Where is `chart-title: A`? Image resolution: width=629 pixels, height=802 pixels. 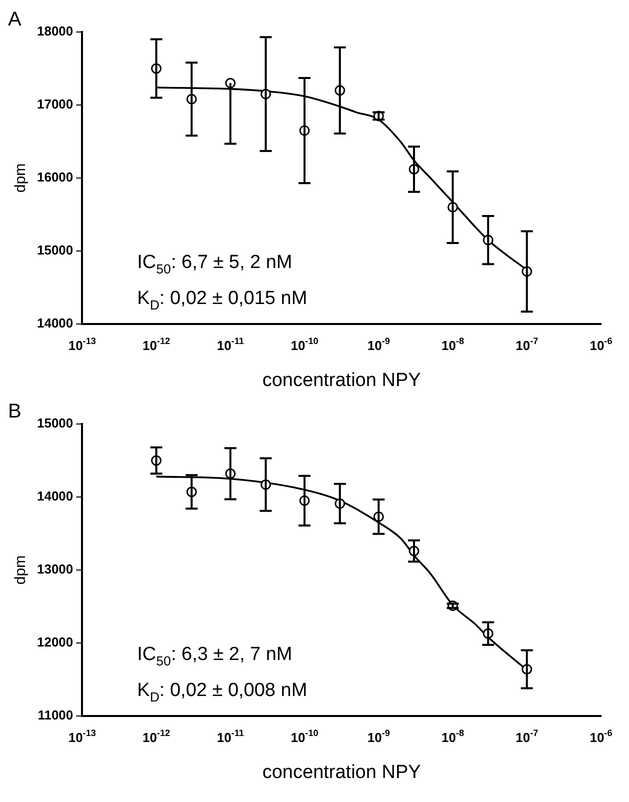 chart-title: A is located at coordinates (15, 19).